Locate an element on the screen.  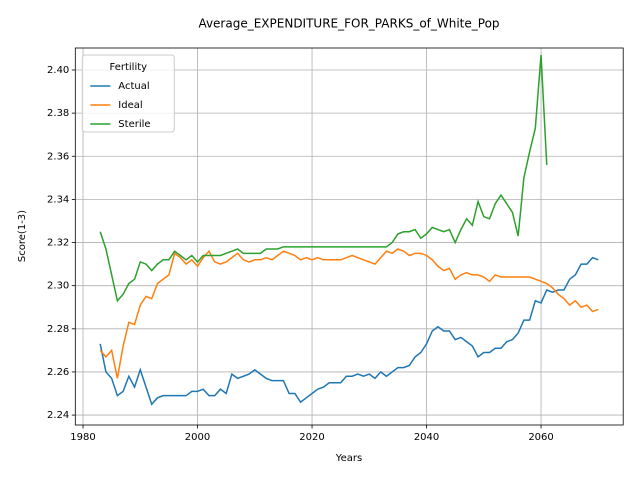
legend-label: Ideal is located at coordinates (130, 105).